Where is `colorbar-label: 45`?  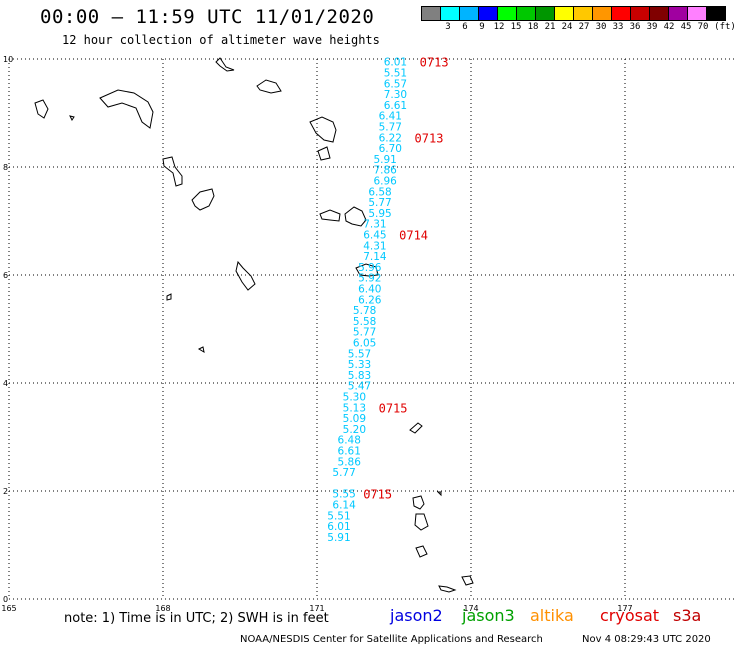
colorbar-label: 45 is located at coordinates (686, 27).